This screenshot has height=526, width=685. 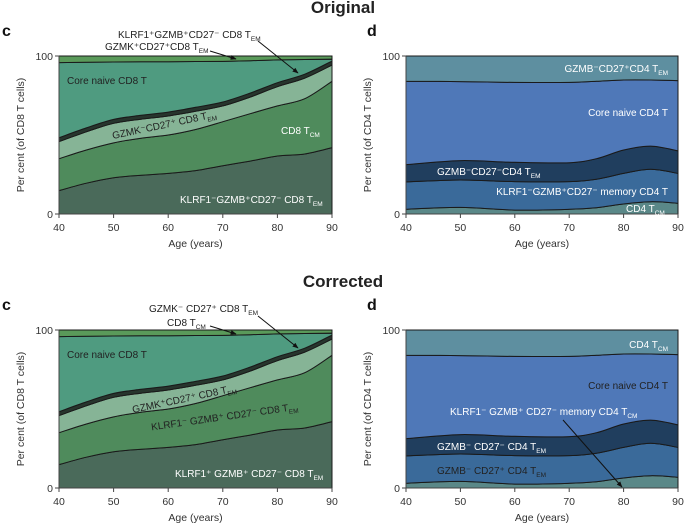 I want to click on series-label-main: GZMB⁻ CD27⁺ CD4 T, so click(x=486, y=471).